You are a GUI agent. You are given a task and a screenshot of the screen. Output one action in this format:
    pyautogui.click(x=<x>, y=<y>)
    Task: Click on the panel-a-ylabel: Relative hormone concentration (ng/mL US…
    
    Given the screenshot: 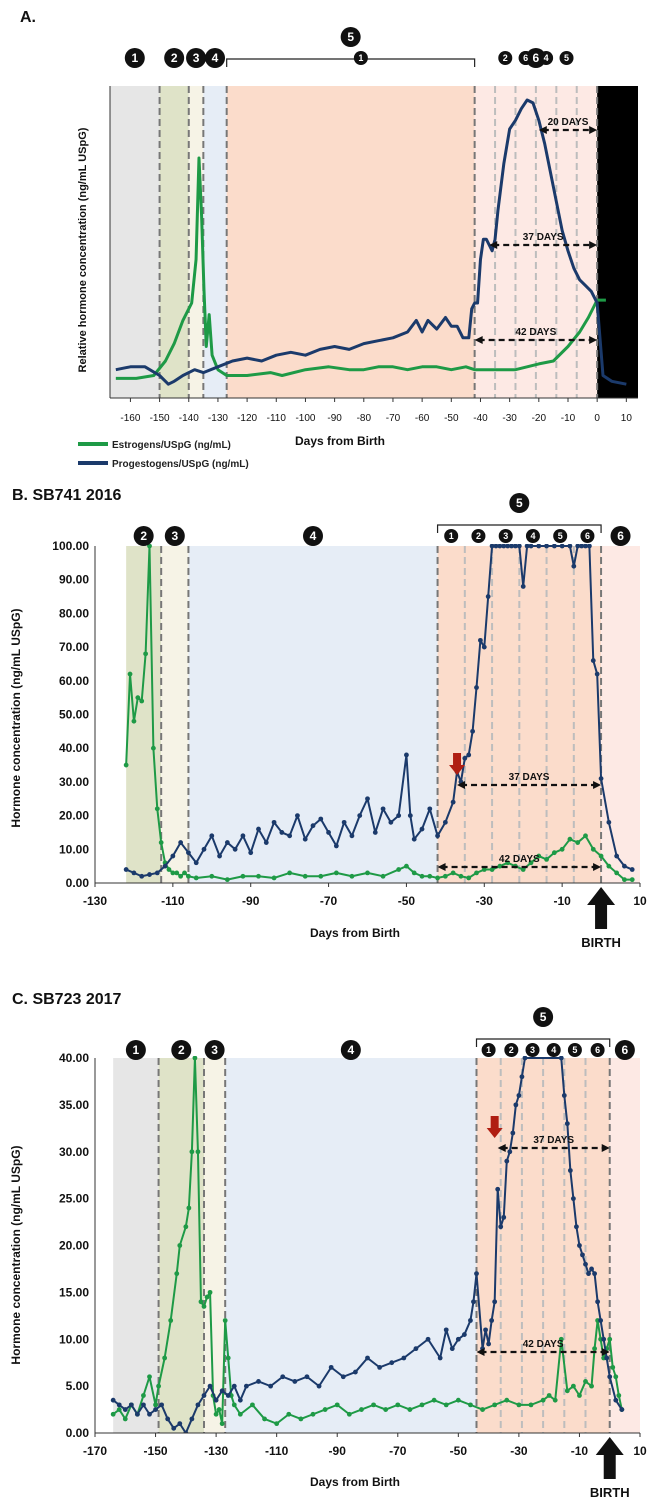 What is the action you would take?
    pyautogui.click(x=83, y=249)
    